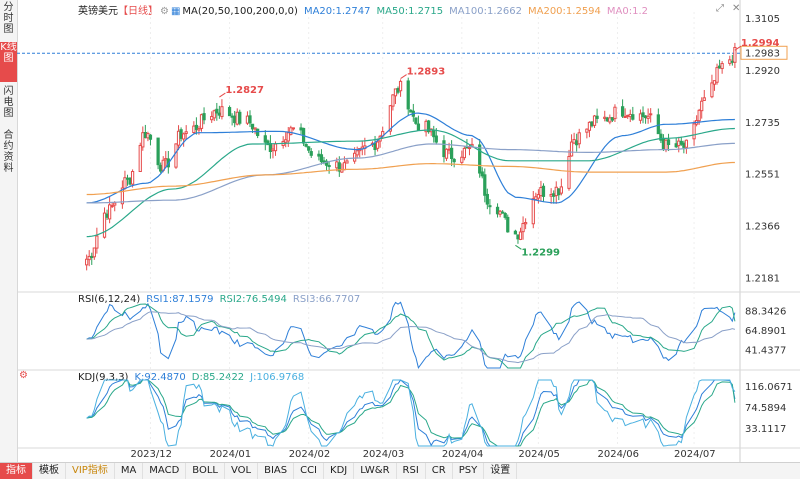 This screenshot has height=479, width=800. What do you see at coordinates (8, 62) in the screenshot?
I see `sidebar-tab-kline: K线图` at bounding box center [8, 62].